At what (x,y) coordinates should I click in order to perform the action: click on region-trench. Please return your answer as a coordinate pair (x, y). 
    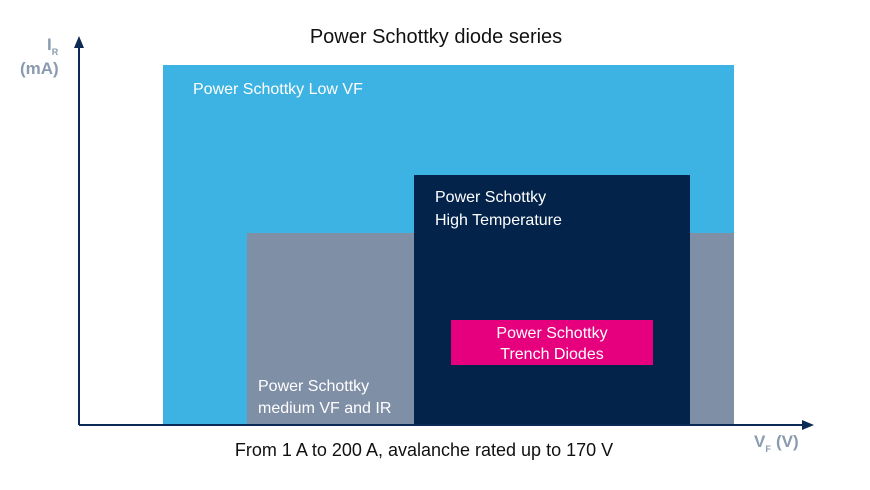
    Looking at the image, I should click on (552, 342).